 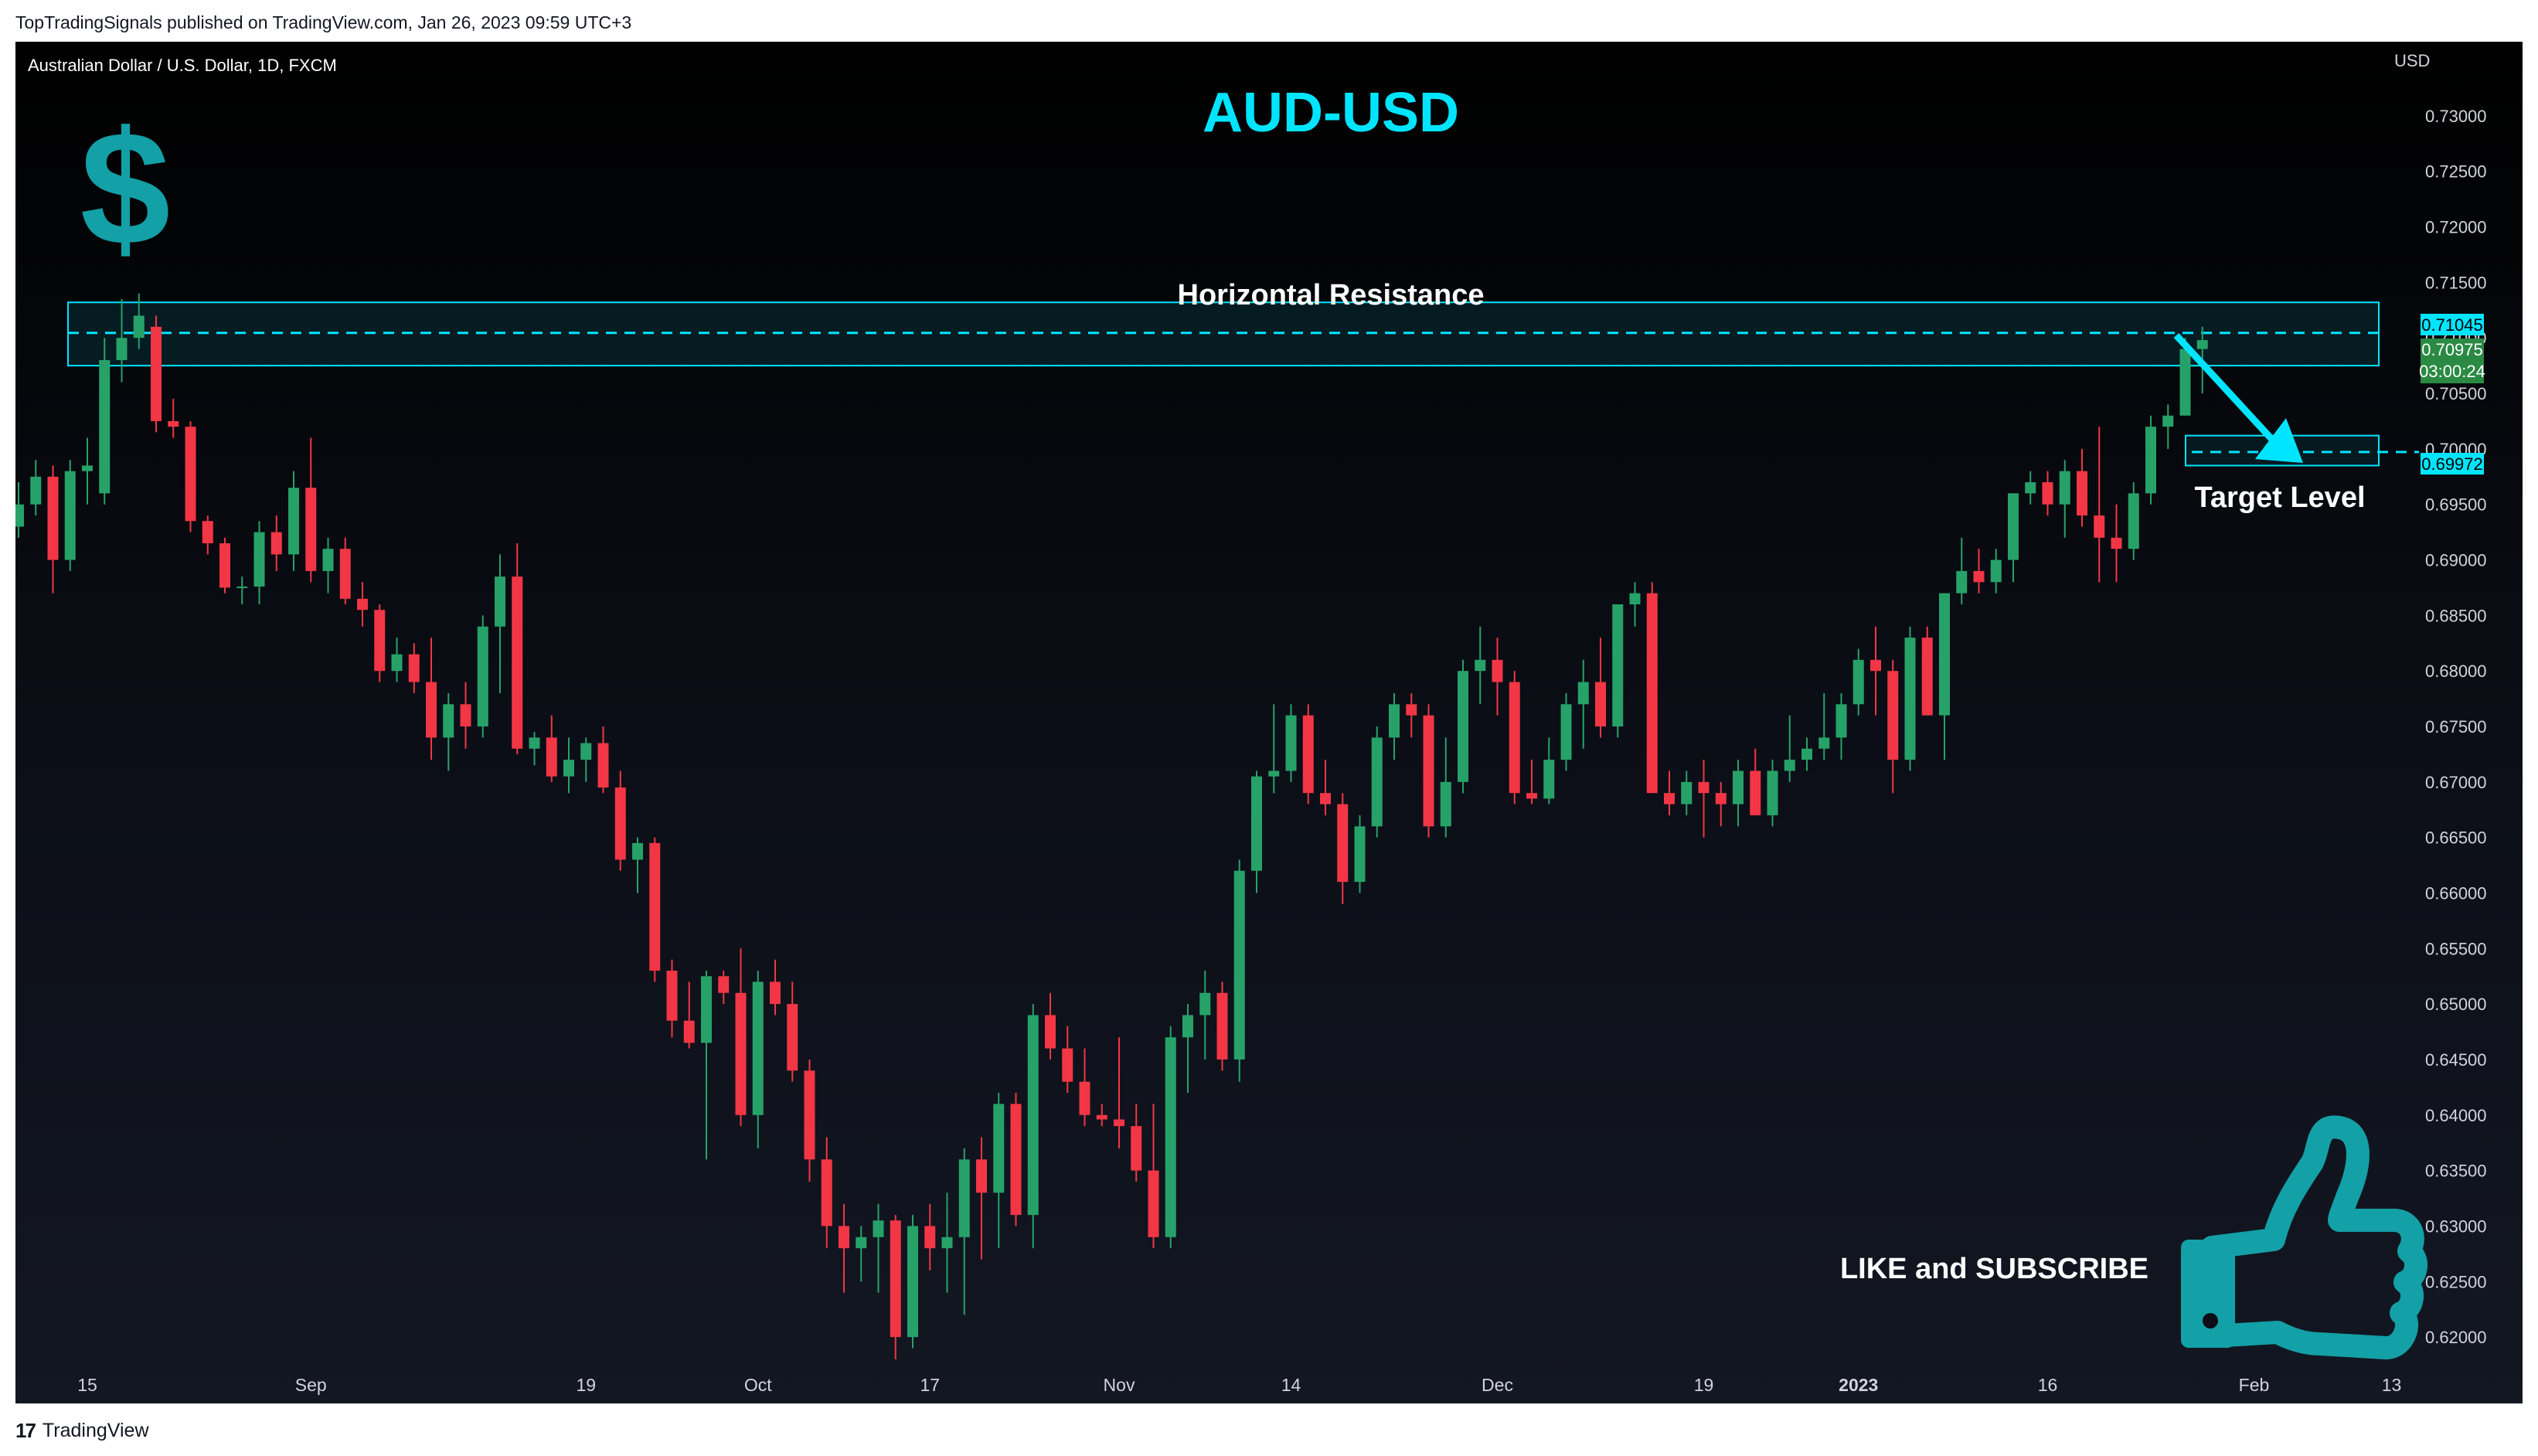 What do you see at coordinates (2456, 1060) in the screenshot?
I see `y-tick-label: 0.64500` at bounding box center [2456, 1060].